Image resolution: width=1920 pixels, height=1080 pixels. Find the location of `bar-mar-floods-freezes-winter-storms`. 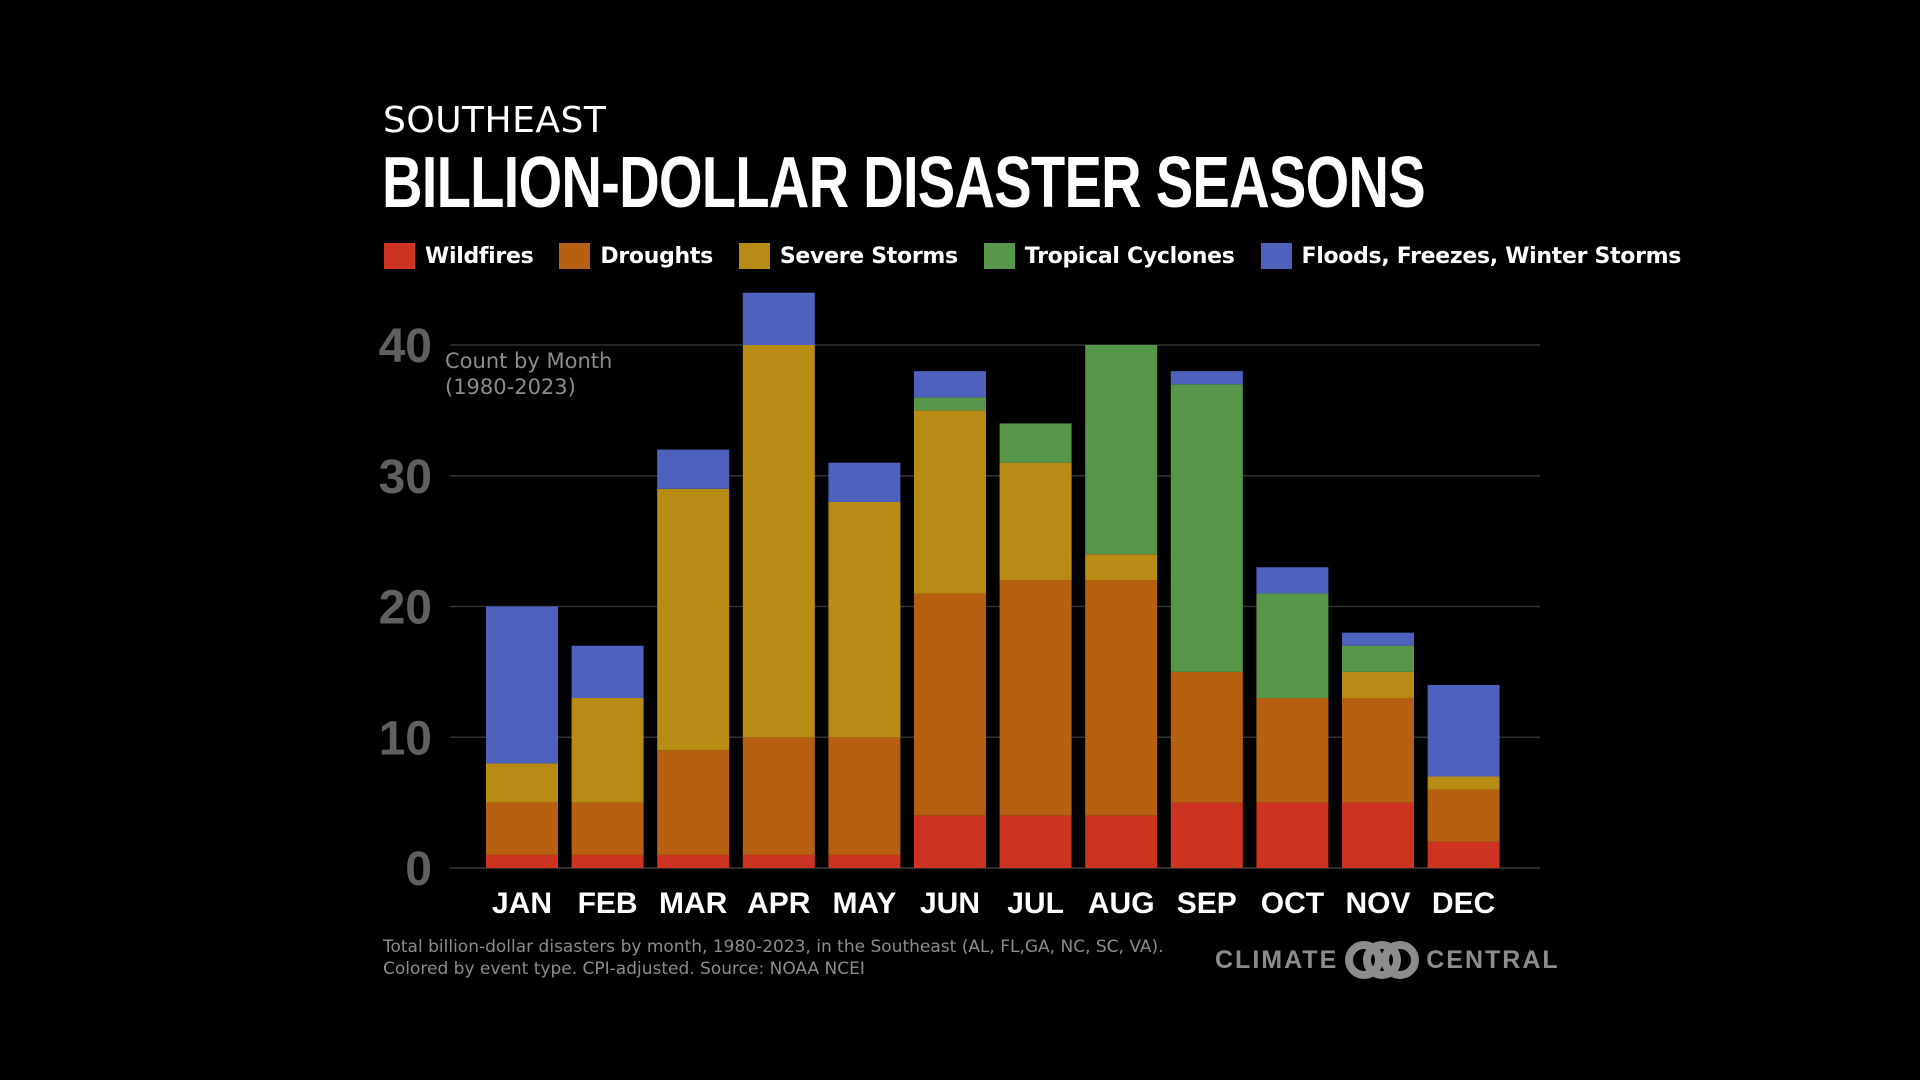

bar-mar-floods-freezes-winter-storms is located at coordinates (693, 469).